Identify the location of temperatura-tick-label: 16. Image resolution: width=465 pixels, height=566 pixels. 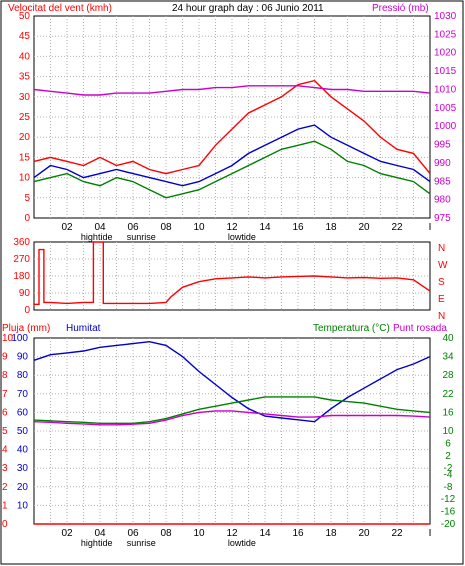
(448, 412).